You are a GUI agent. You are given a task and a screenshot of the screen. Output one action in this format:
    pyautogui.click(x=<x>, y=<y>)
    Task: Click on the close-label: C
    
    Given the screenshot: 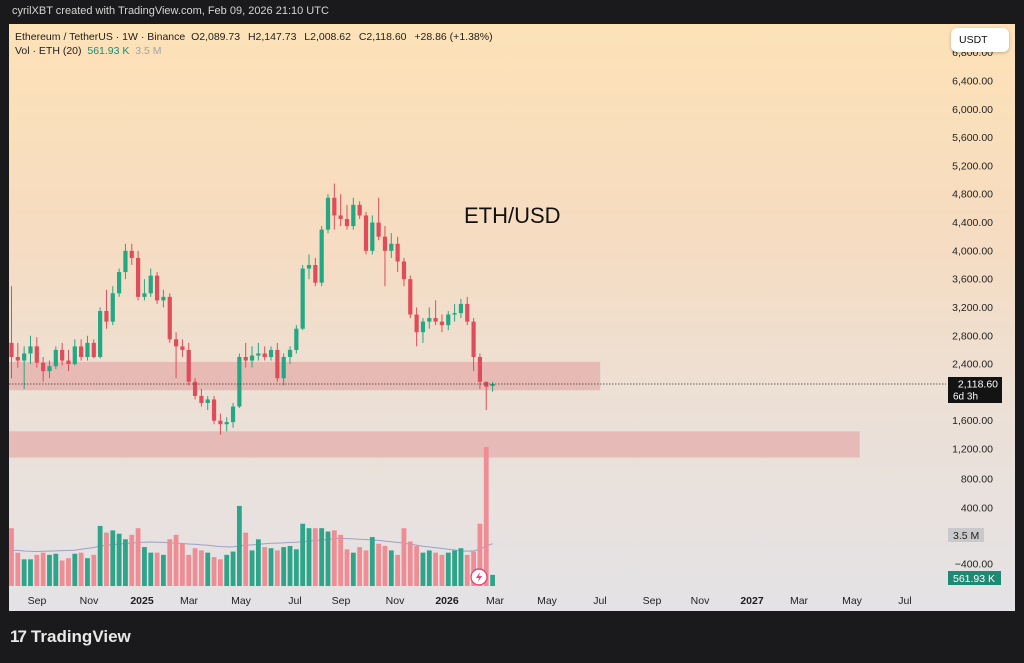 What is the action you would take?
    pyautogui.click(x=362, y=37)
    